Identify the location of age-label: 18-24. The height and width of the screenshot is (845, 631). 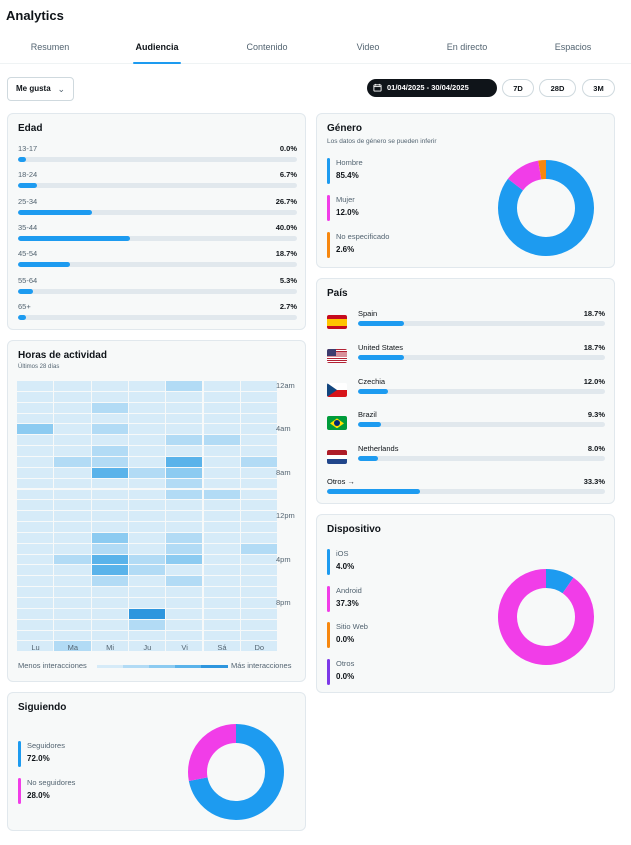
(28, 175).